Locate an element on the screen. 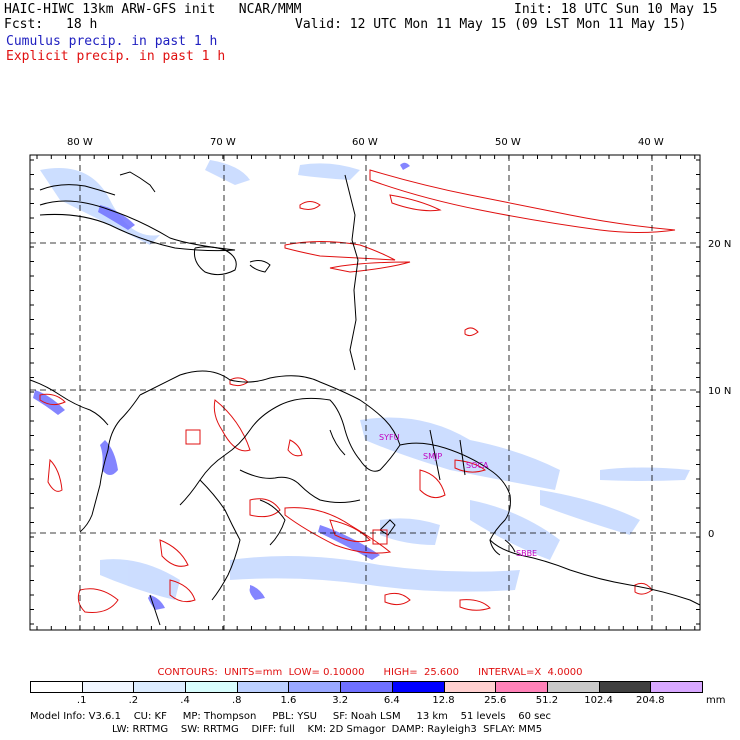 The width and height of the screenshot is (740, 740). init-time: Init: 18 UTC Sun 10 May 15 is located at coordinates (616, 9).